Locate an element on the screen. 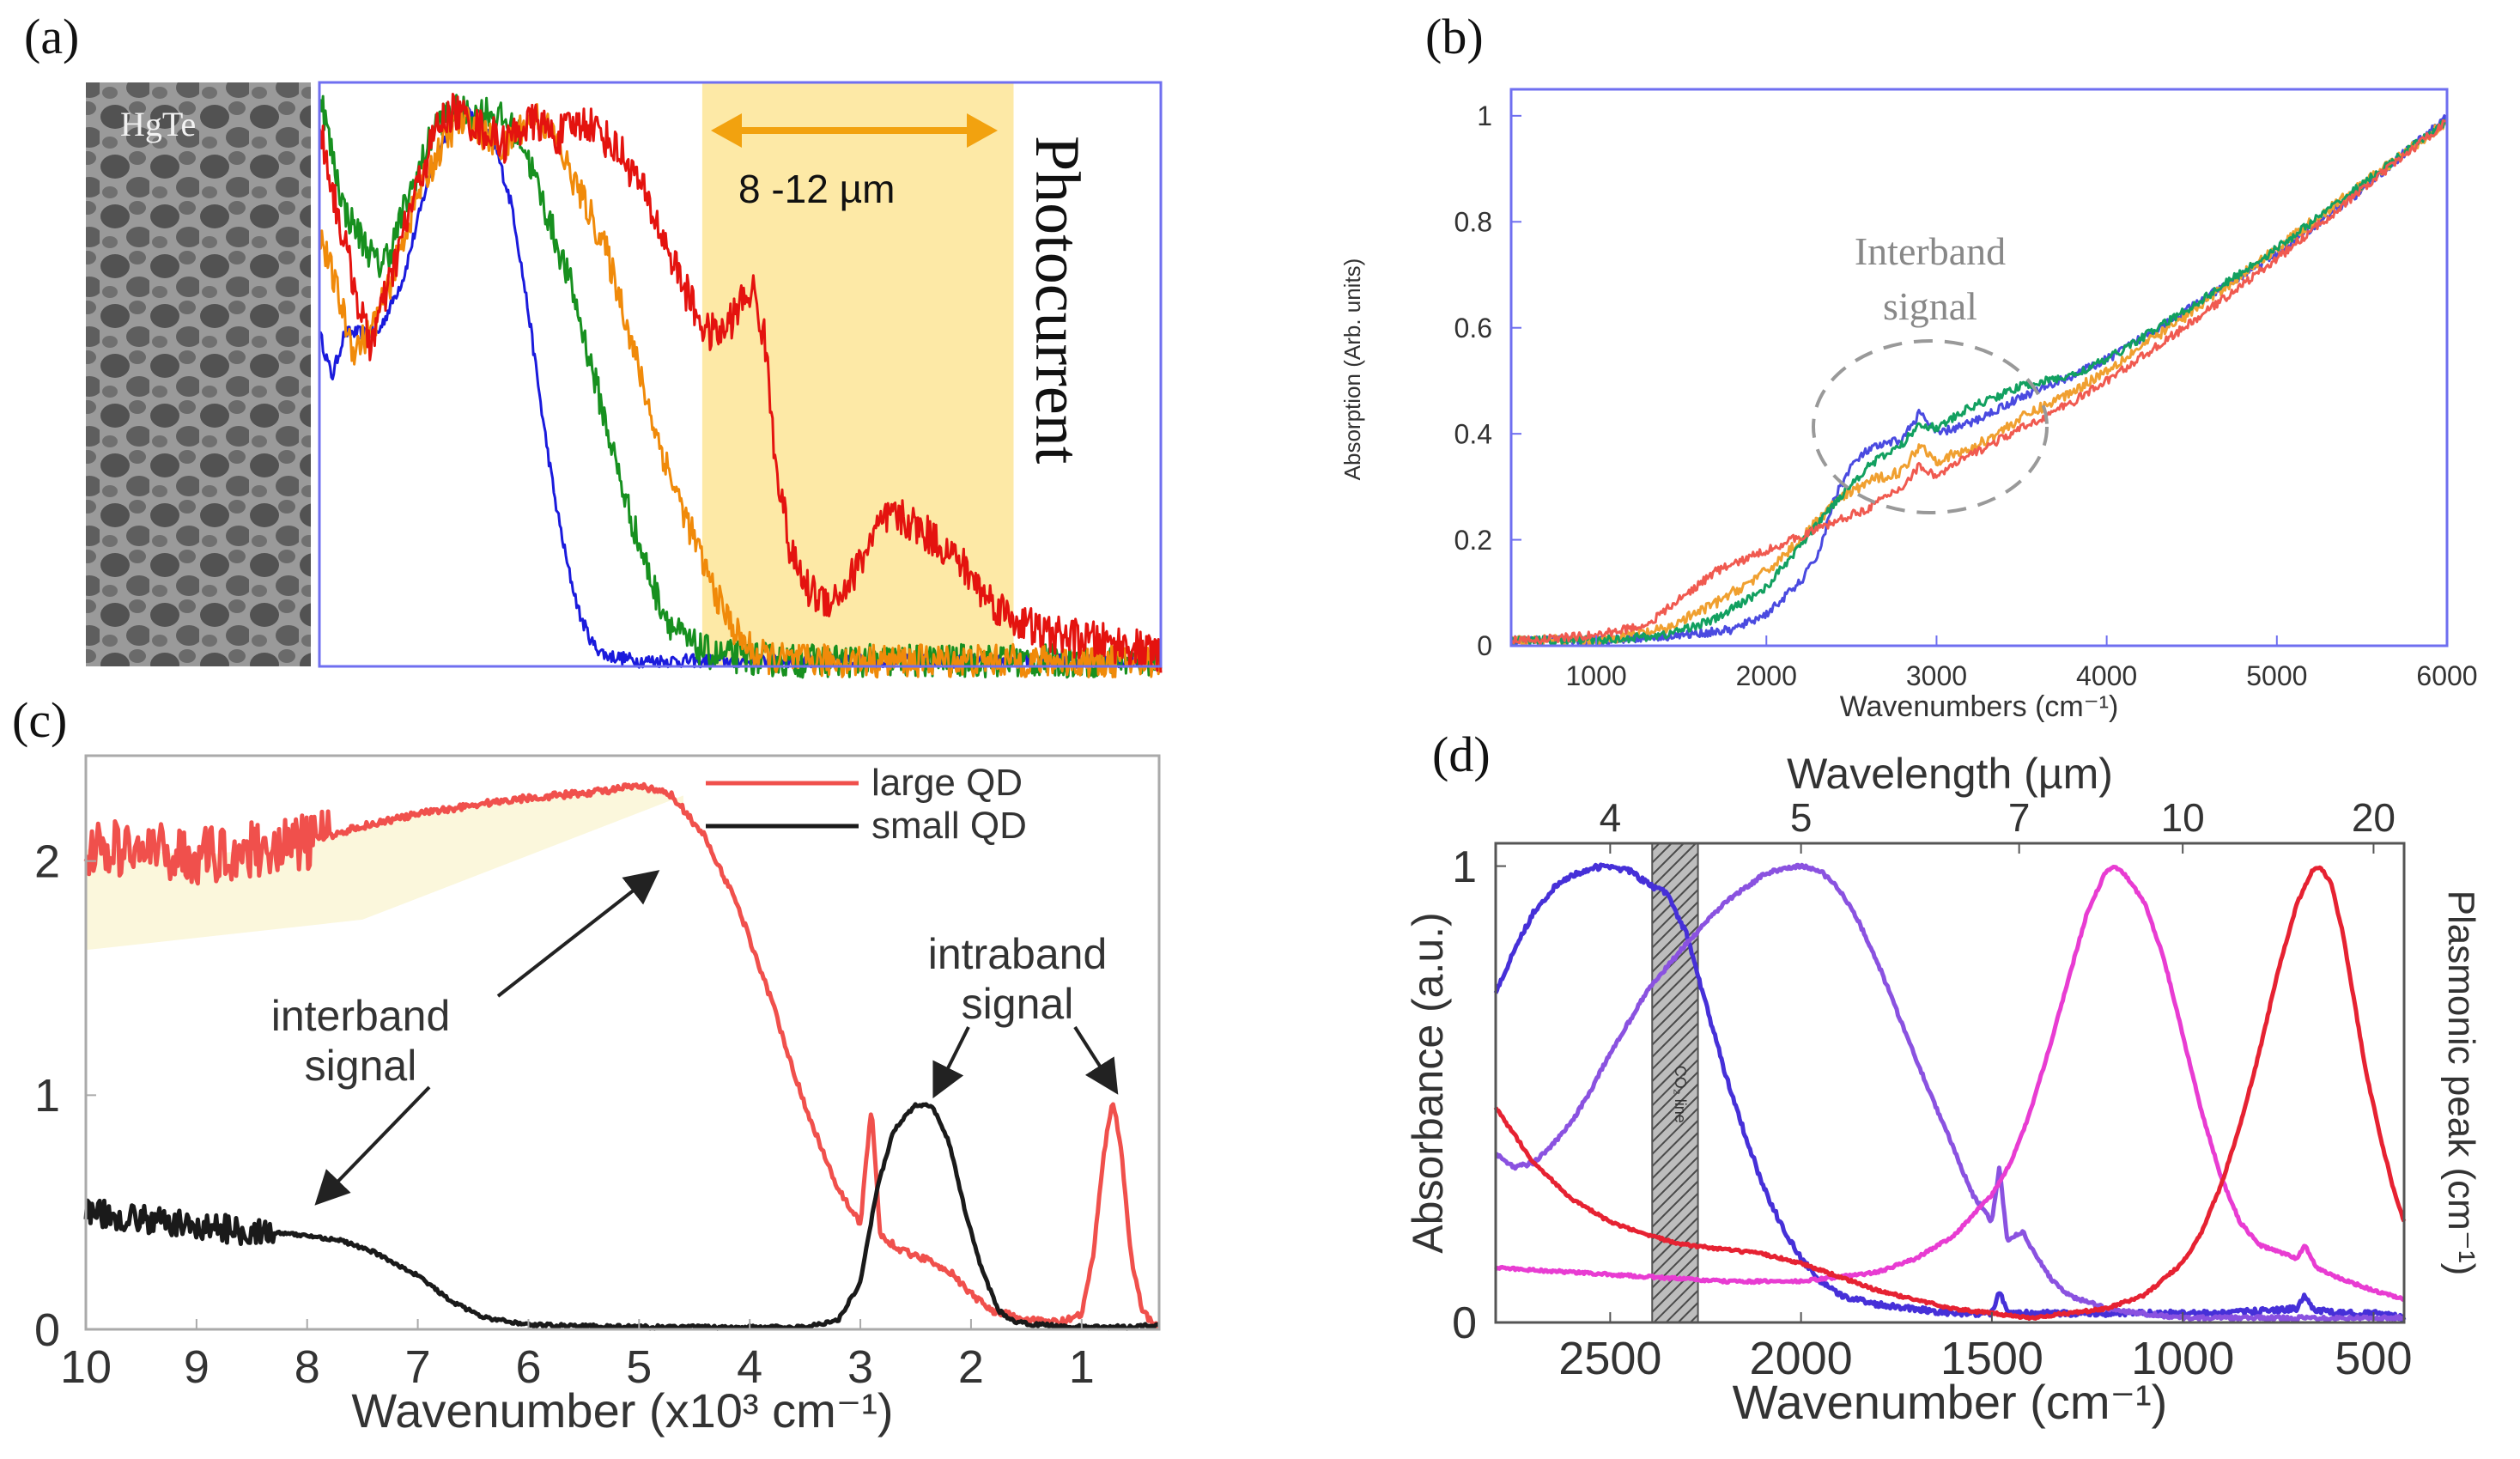  chart-d-xlabel: Wavenumber (cm⁻¹) is located at coordinates (1950, 1402).